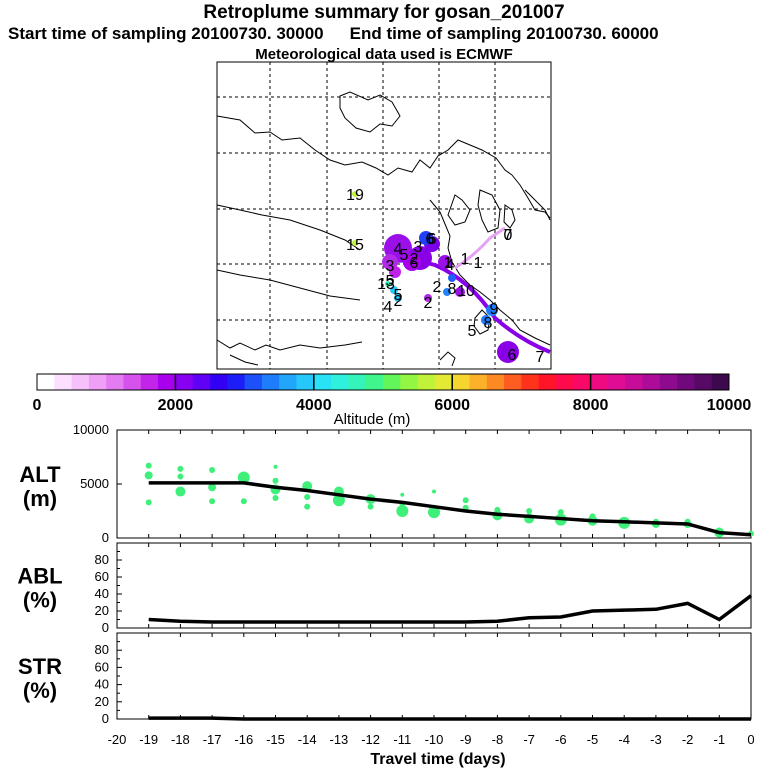  Describe the element at coordinates (498, 739) in the screenshot. I see `x-tick-label: -8` at that location.